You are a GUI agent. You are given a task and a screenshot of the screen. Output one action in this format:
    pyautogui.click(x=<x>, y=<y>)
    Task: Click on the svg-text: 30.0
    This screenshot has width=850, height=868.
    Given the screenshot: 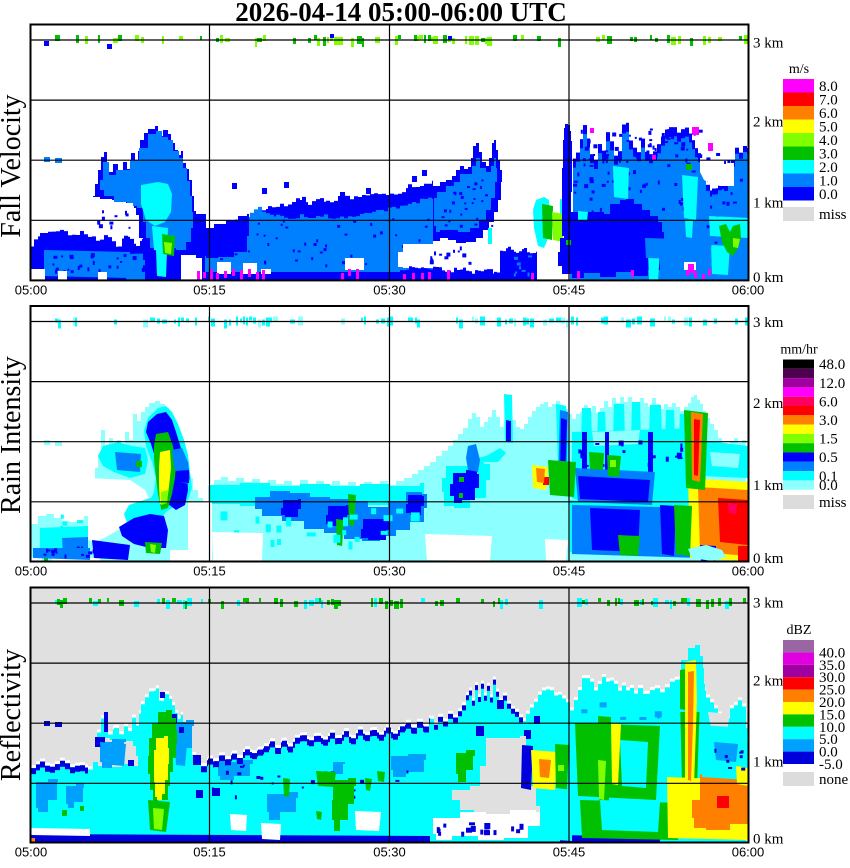 What is the action you would take?
    pyautogui.click(x=832, y=678)
    